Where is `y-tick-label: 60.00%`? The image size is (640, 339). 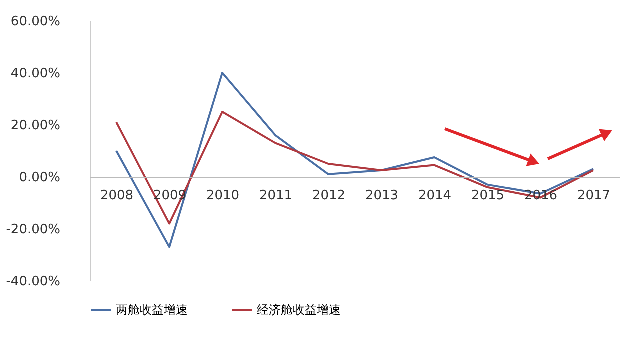 y-tick-label: 60.00% is located at coordinates (35, 22).